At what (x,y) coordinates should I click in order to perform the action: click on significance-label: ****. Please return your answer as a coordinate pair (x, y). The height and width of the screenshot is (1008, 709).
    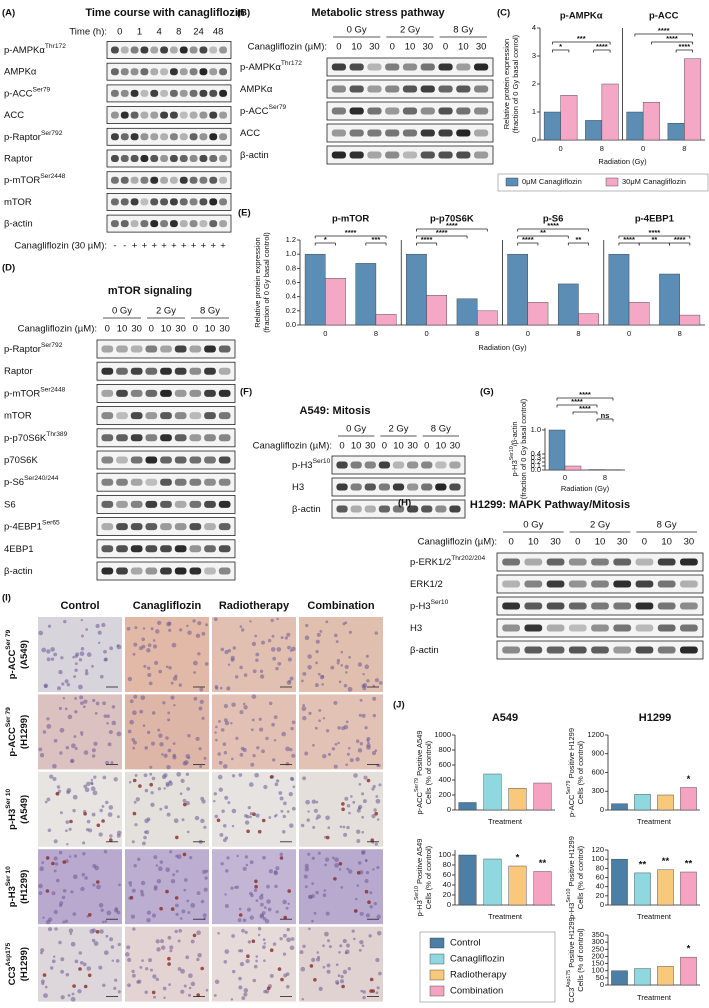
    Looking at the image, I should click on (553, 225).